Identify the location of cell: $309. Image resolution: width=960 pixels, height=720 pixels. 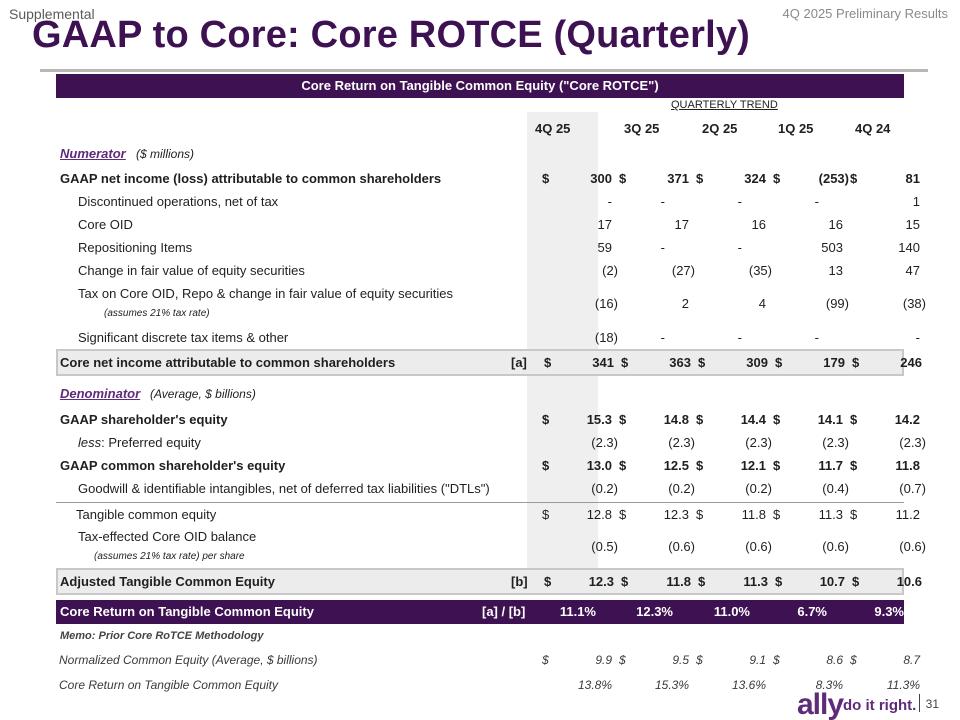
(733, 362).